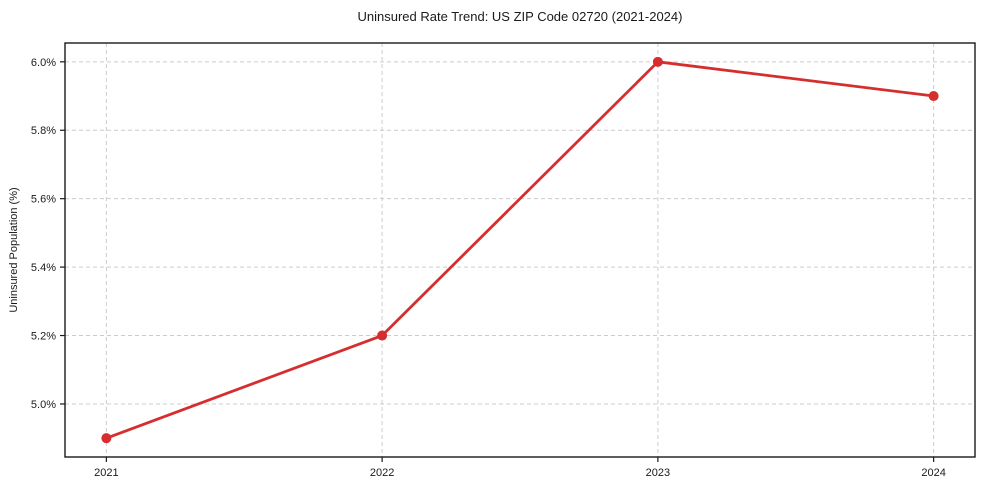 The image size is (989, 490). What do you see at coordinates (43, 268) in the screenshot?
I see `y-tick-label: 5.4%` at bounding box center [43, 268].